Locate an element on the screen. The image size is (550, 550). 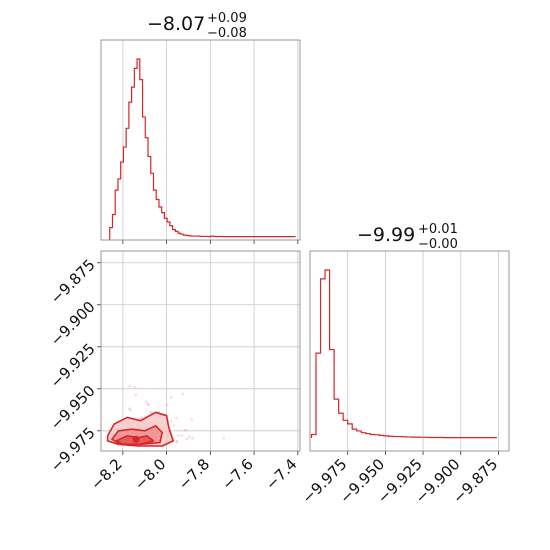
joint-ytick-label: −9.875 is located at coordinates (73, 282).